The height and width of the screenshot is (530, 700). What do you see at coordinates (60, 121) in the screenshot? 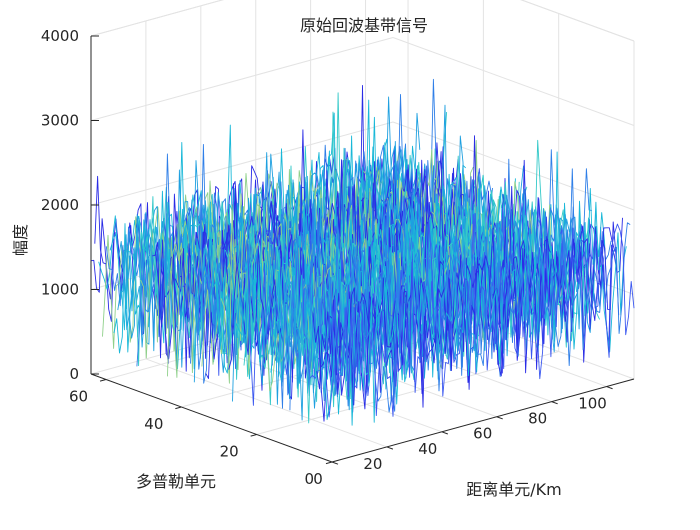
I see `z-tick-label: 3000` at bounding box center [60, 121].